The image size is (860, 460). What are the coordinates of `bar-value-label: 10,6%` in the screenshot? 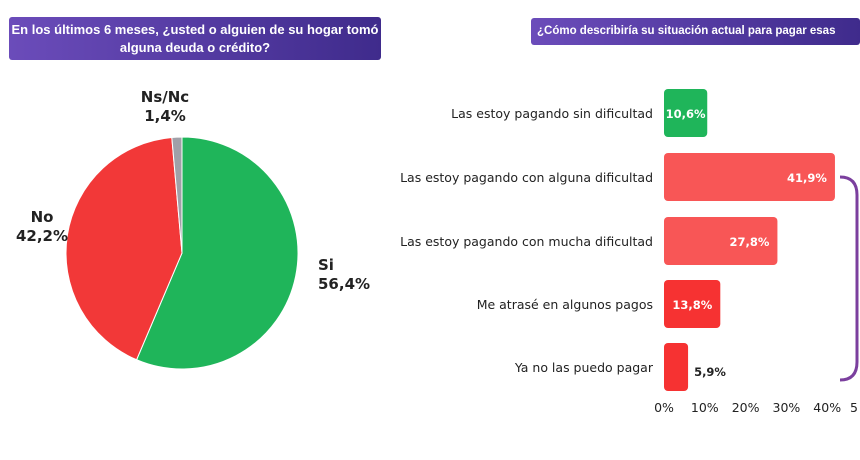 It's located at (686, 114).